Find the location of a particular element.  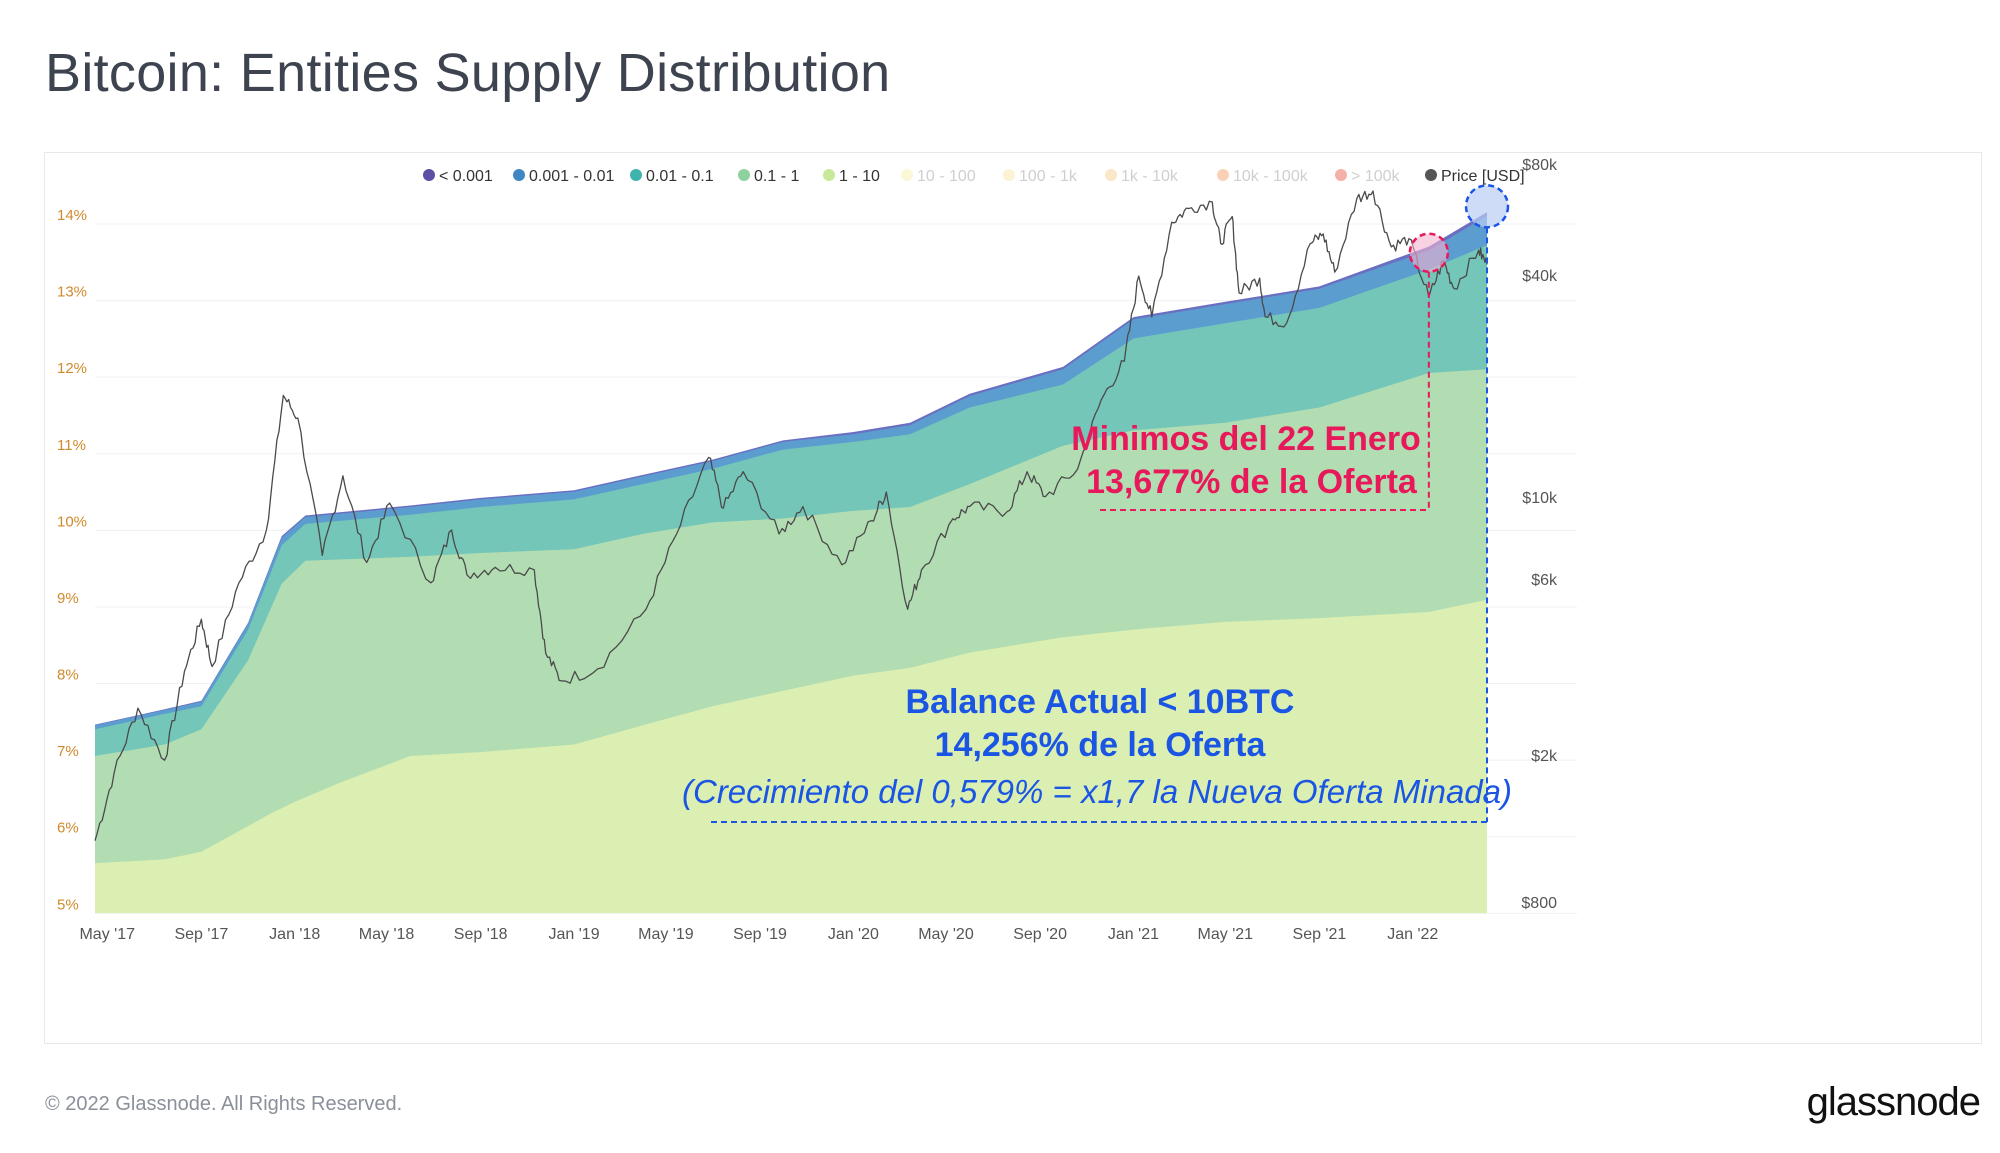

y-right-tick-label: $800 is located at coordinates (1539, 903).